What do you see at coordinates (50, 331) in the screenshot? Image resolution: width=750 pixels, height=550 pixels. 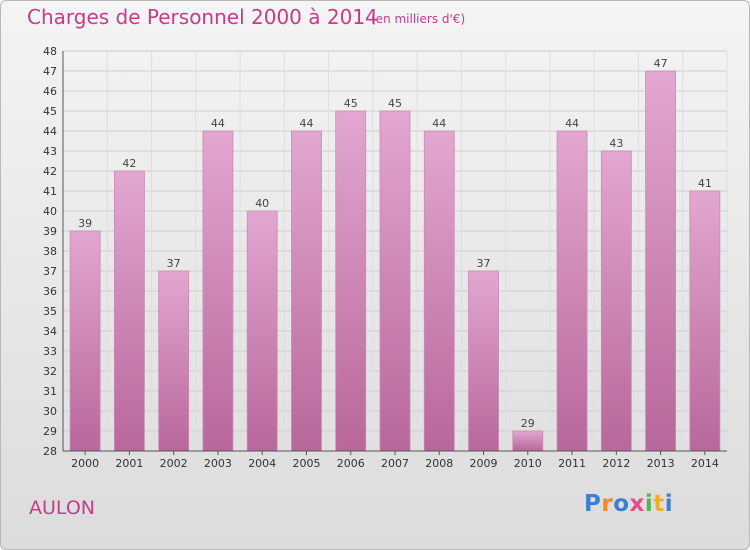 I see `y-tick-label: 34` at bounding box center [50, 331].